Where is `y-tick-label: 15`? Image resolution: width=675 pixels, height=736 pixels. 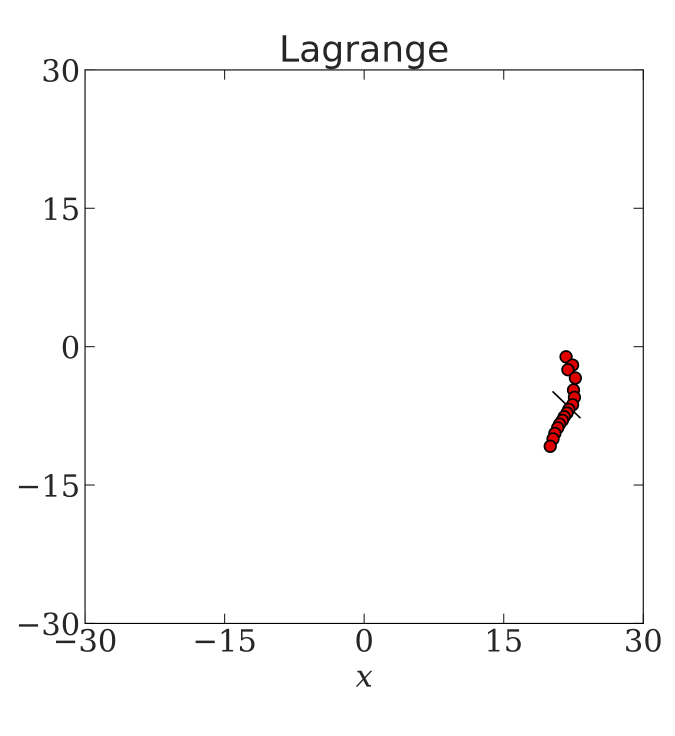
y-tick-label: 15 is located at coordinates (61, 208).